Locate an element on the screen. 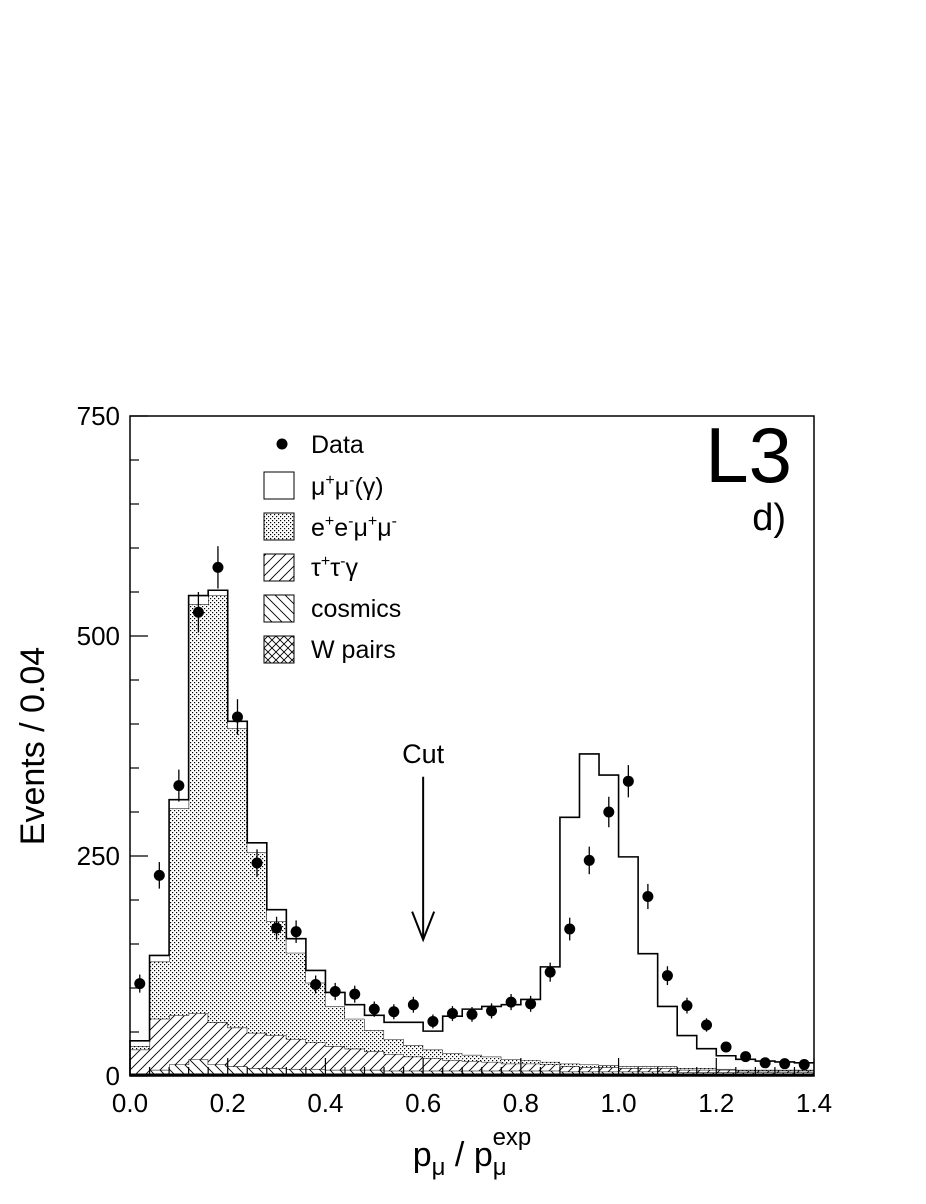 This screenshot has width=926, height=1204. y-tick-labels: 0 250 500 750 is located at coordinates (98, 746).